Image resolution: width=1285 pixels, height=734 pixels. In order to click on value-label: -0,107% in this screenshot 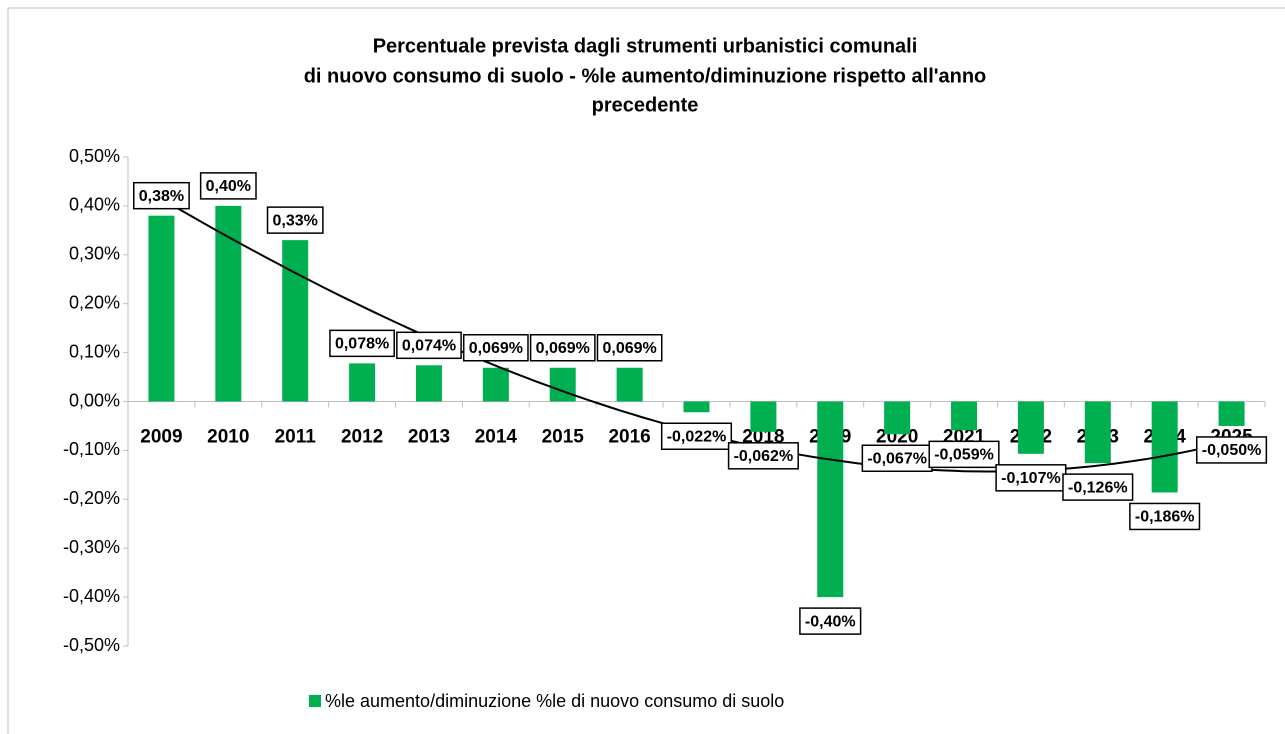, I will do `click(1031, 478)`.